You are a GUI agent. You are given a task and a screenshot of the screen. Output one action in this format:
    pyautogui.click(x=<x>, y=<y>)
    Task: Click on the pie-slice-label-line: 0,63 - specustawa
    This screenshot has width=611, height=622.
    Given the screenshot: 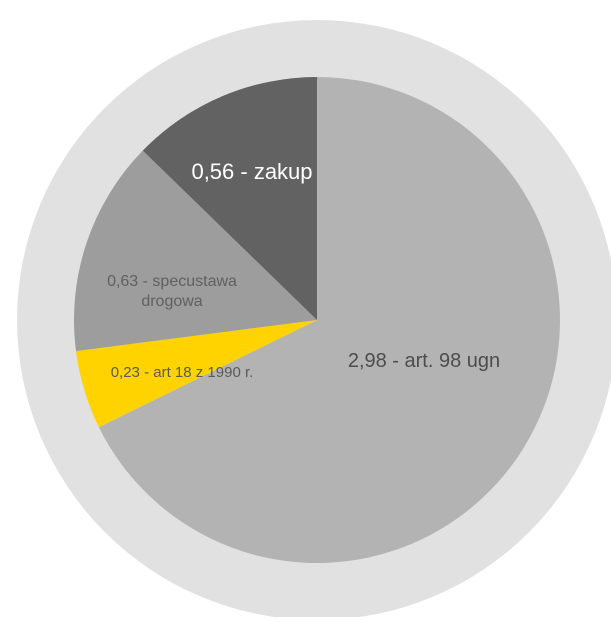 What is the action you would take?
    pyautogui.click(x=172, y=281)
    